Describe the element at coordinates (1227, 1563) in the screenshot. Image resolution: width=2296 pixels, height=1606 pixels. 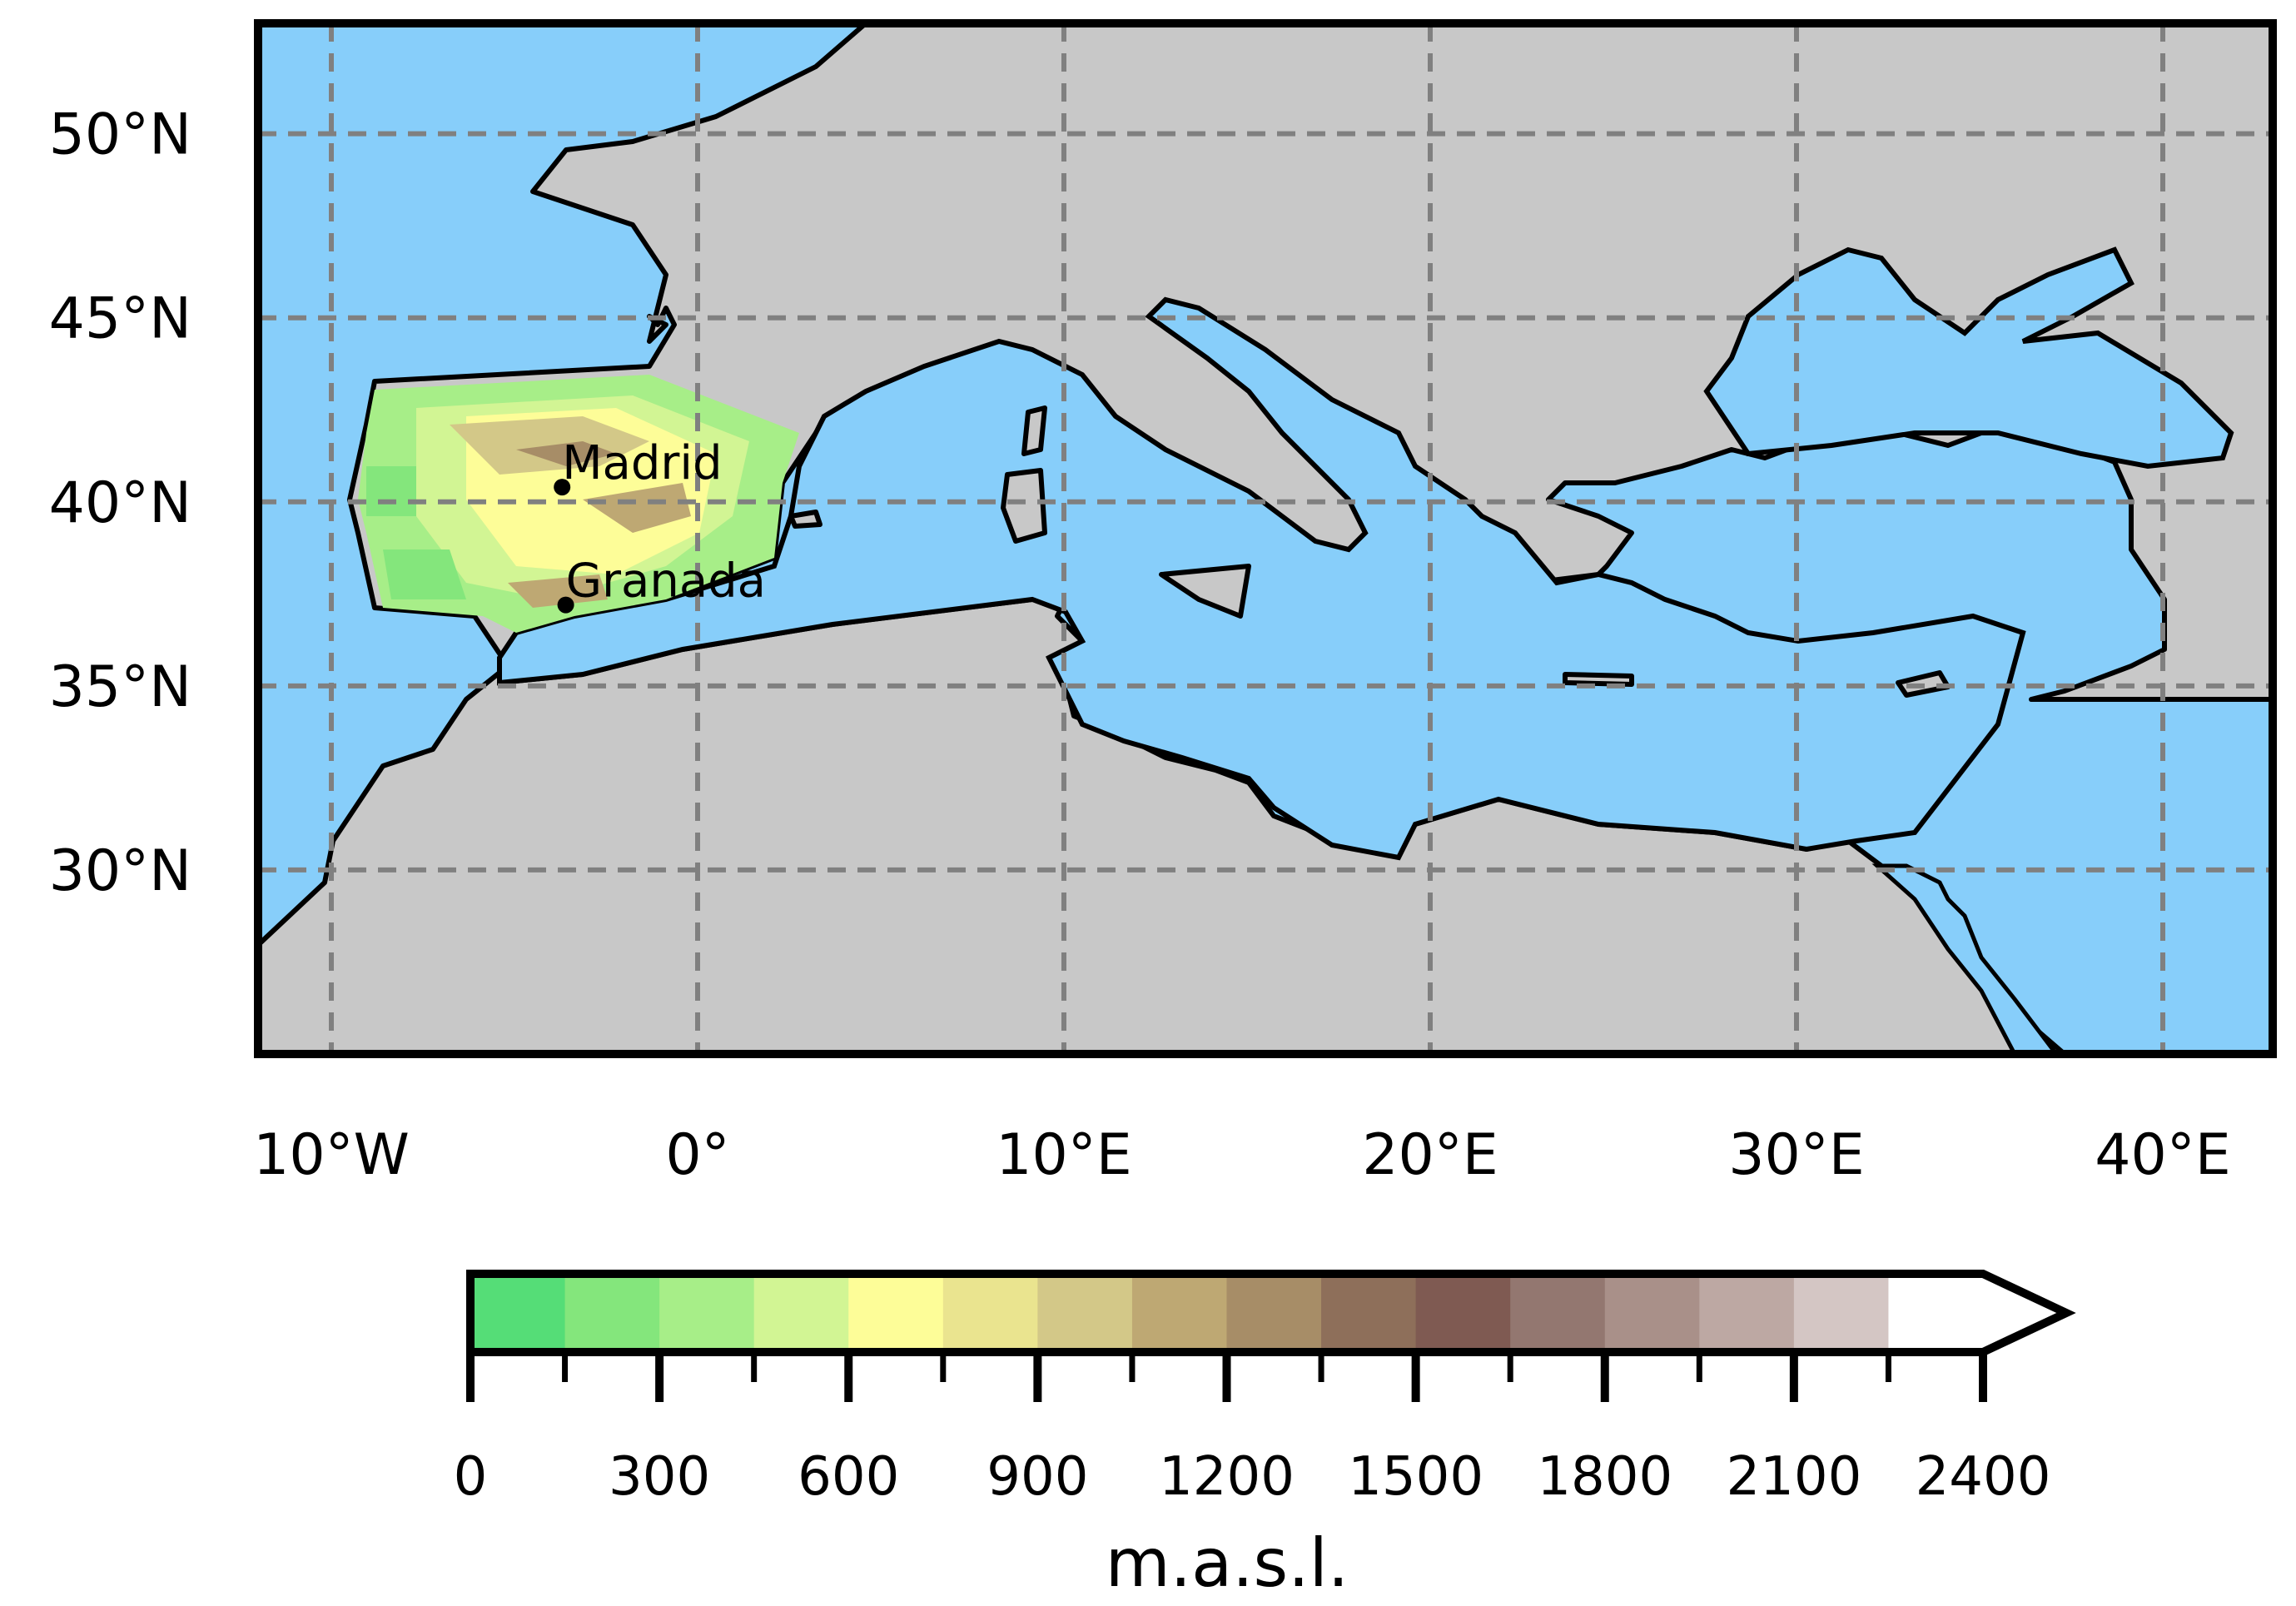
I see `colorbar-unit-label: m.a.s.l.` at that location.